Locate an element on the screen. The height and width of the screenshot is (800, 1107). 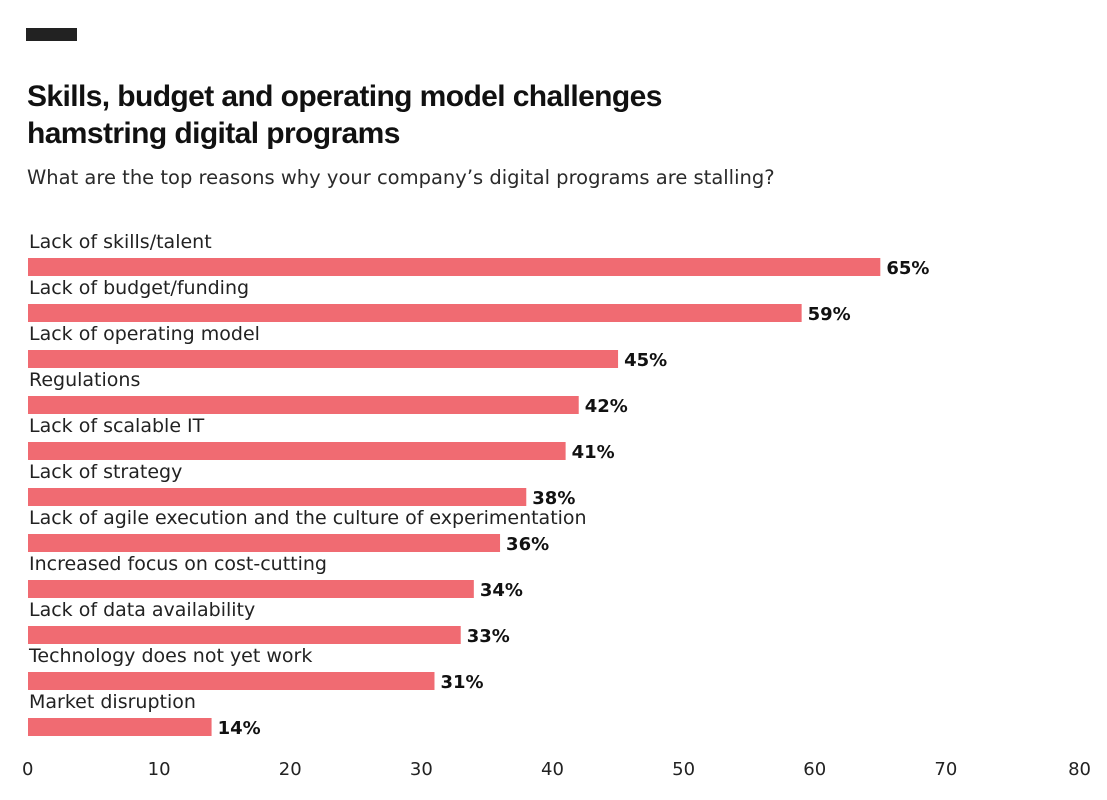
category-label: Lack of data availability is located at coordinates (142, 610).